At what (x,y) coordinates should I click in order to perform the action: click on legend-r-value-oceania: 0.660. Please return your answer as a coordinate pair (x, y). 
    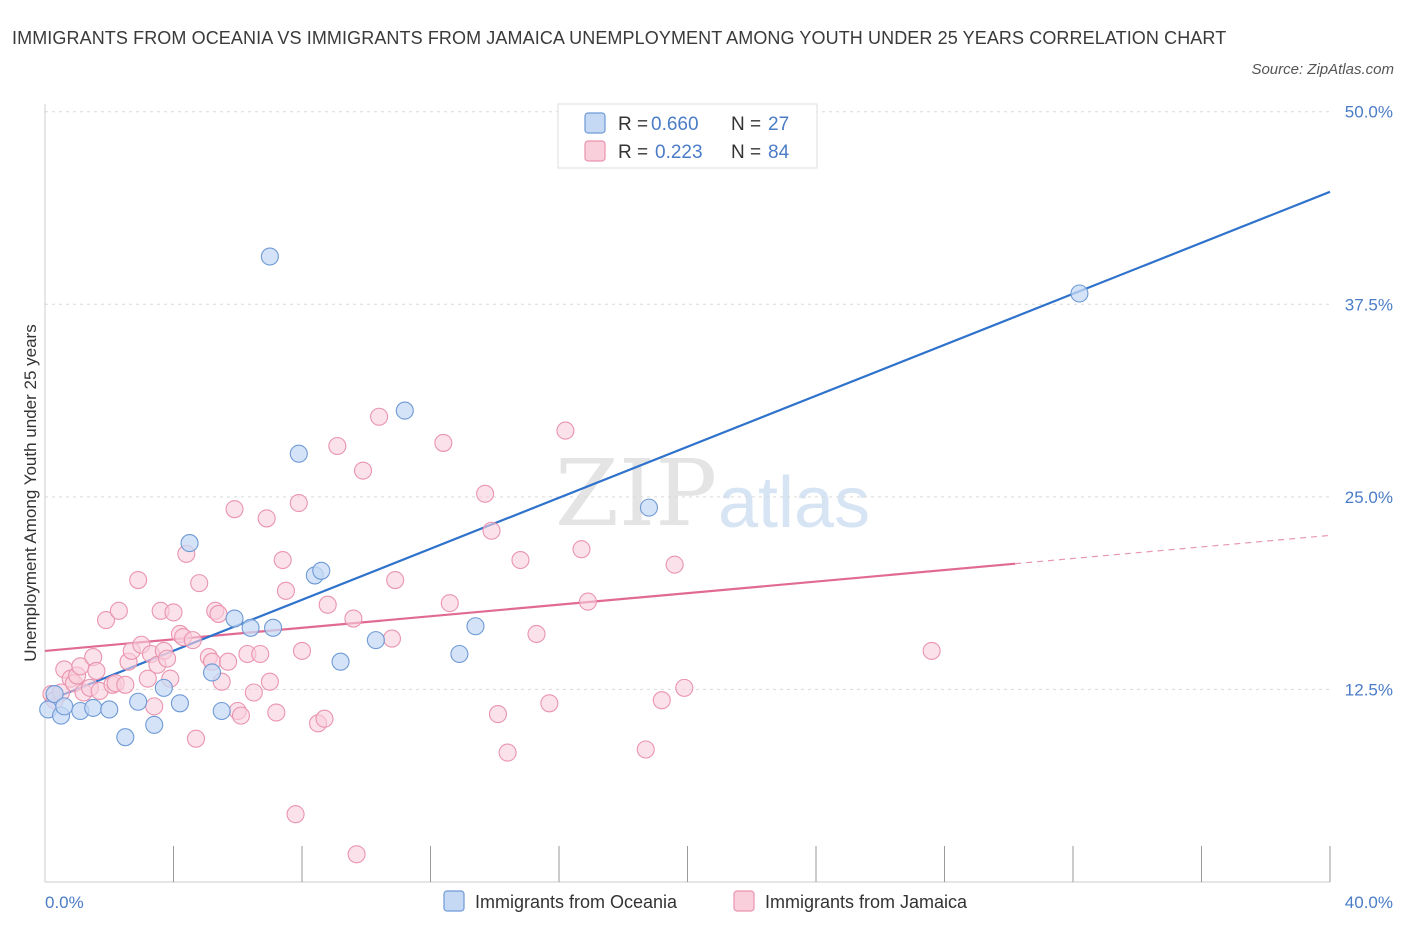
    Looking at the image, I should click on (675, 124).